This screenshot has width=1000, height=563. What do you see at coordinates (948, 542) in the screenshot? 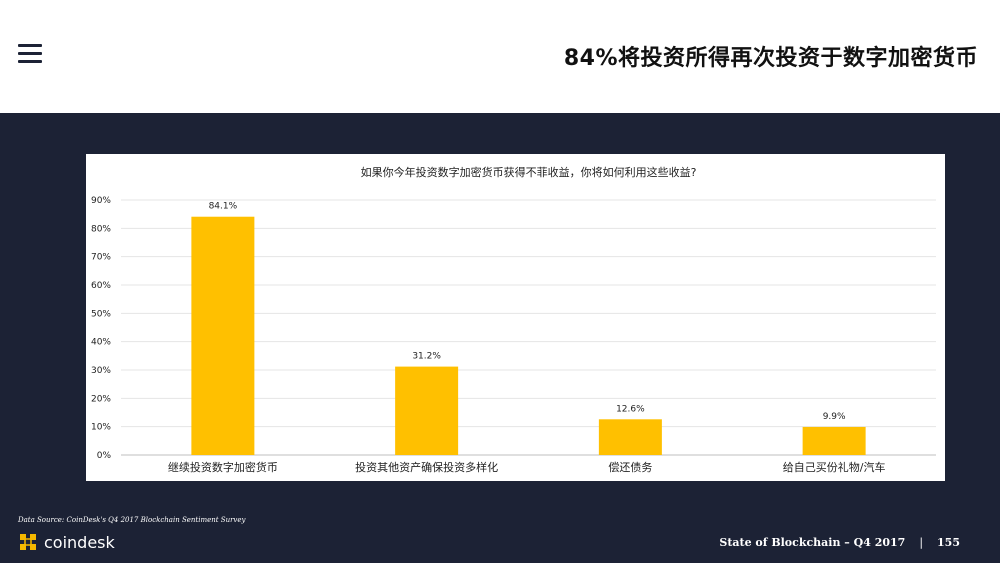
I see `page-number: 155` at bounding box center [948, 542].